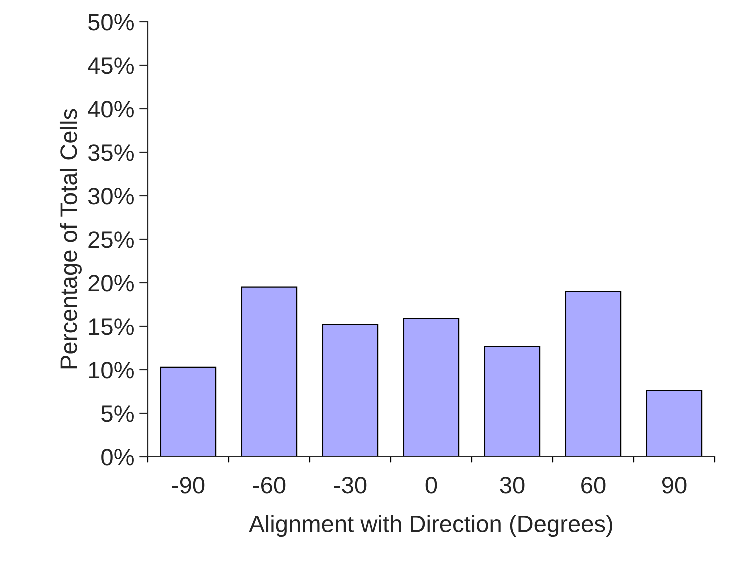 Image resolution: width=730 pixels, height=566 pixels. What do you see at coordinates (432, 485) in the screenshot?
I see `x-tick-label: 0` at bounding box center [432, 485].